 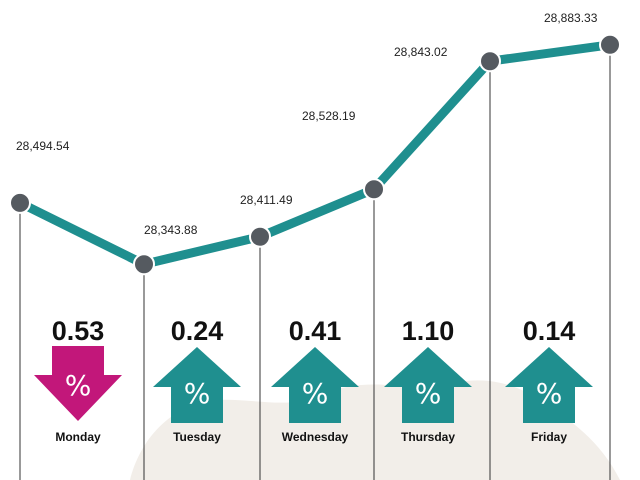 I want to click on value-label: 28,411.49, so click(x=266, y=200).